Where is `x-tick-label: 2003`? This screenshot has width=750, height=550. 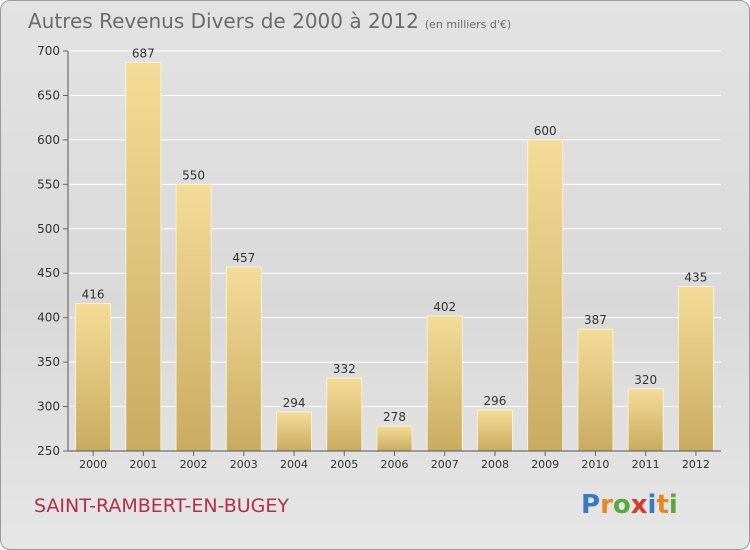 x-tick-label: 2003 is located at coordinates (244, 464).